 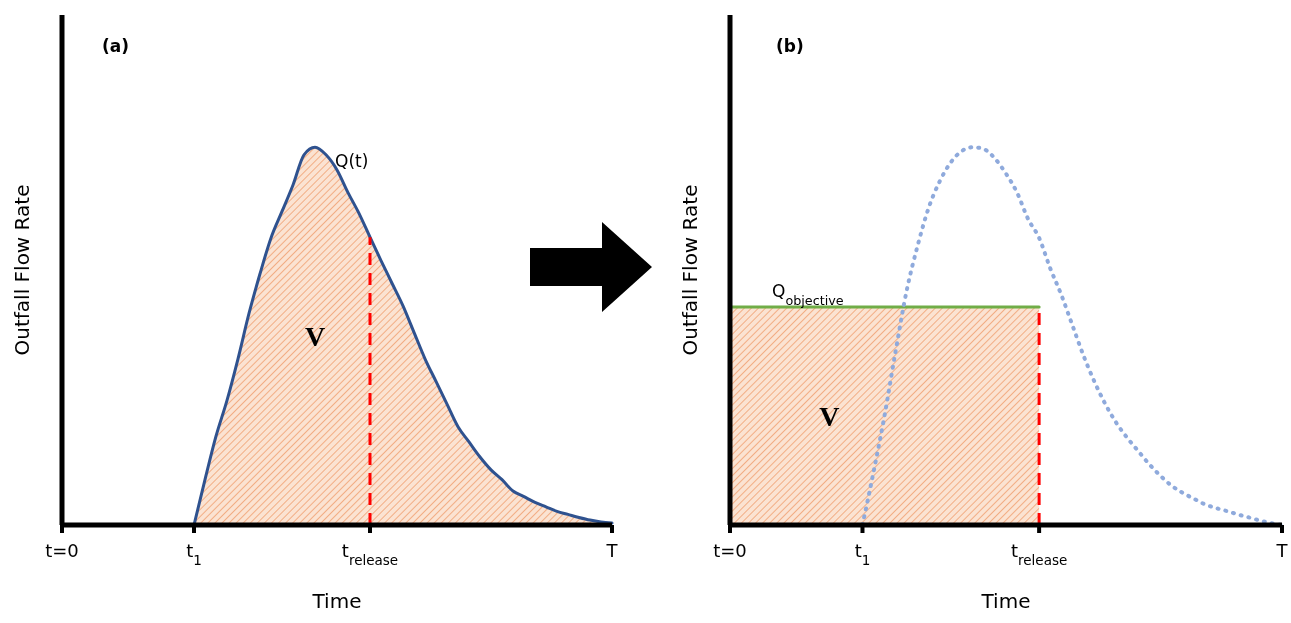 I want to click on chart-title: (a), so click(x=116, y=46).